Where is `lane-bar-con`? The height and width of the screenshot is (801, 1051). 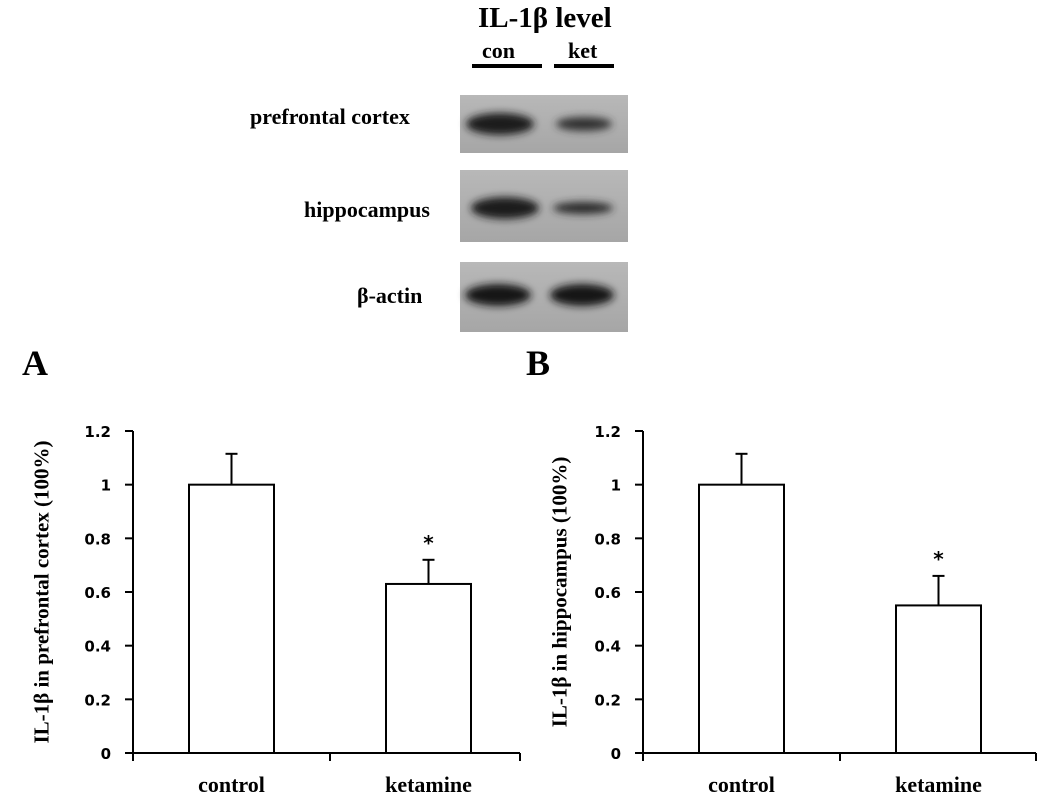 lane-bar-con is located at coordinates (507, 66).